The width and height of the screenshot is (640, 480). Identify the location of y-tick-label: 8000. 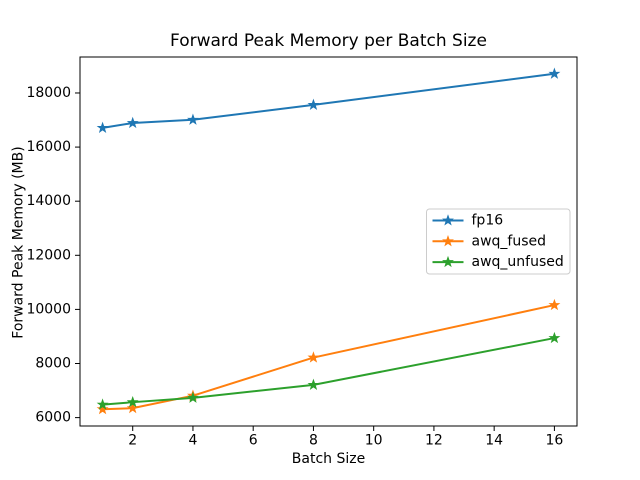
(53, 364).